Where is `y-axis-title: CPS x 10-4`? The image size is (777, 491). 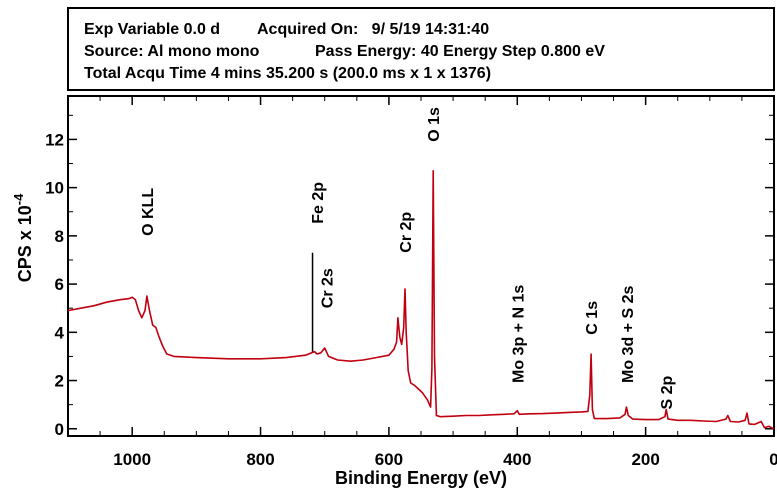 y-axis-title: CPS x 10-4 is located at coordinates (23, 237).